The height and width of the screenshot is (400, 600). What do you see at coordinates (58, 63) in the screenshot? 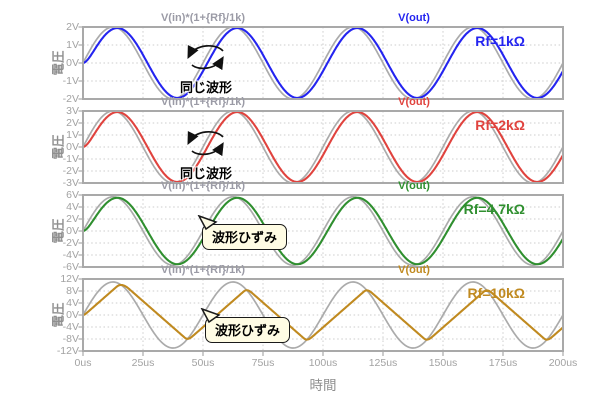
I see `y-axis-title: 電圧` at bounding box center [58, 63].